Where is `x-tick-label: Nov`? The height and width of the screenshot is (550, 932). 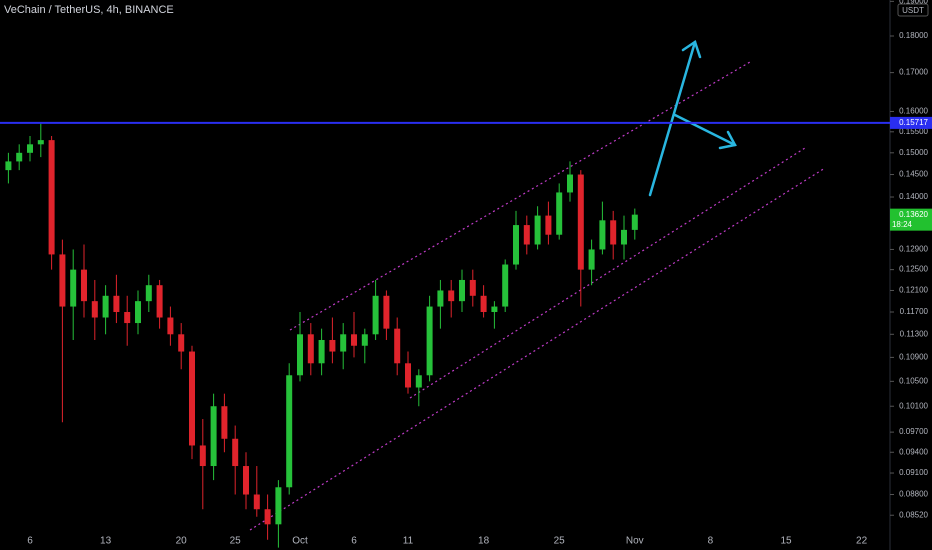 x-tick-label: Nov is located at coordinates (635, 541).